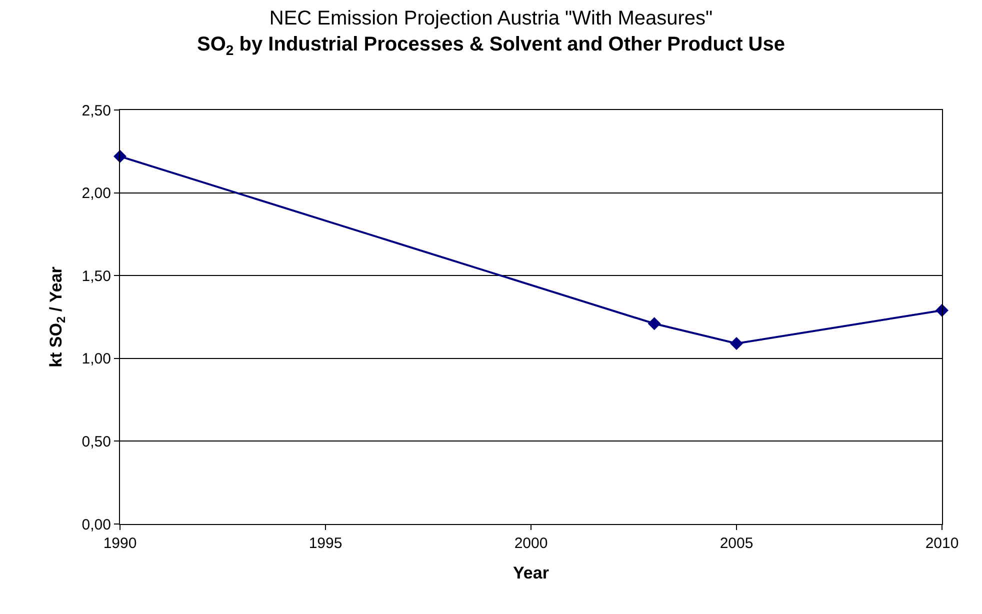 The height and width of the screenshot is (614, 982). Describe the element at coordinates (96, 193) in the screenshot. I see `y-tick-label: 2,00` at that location.